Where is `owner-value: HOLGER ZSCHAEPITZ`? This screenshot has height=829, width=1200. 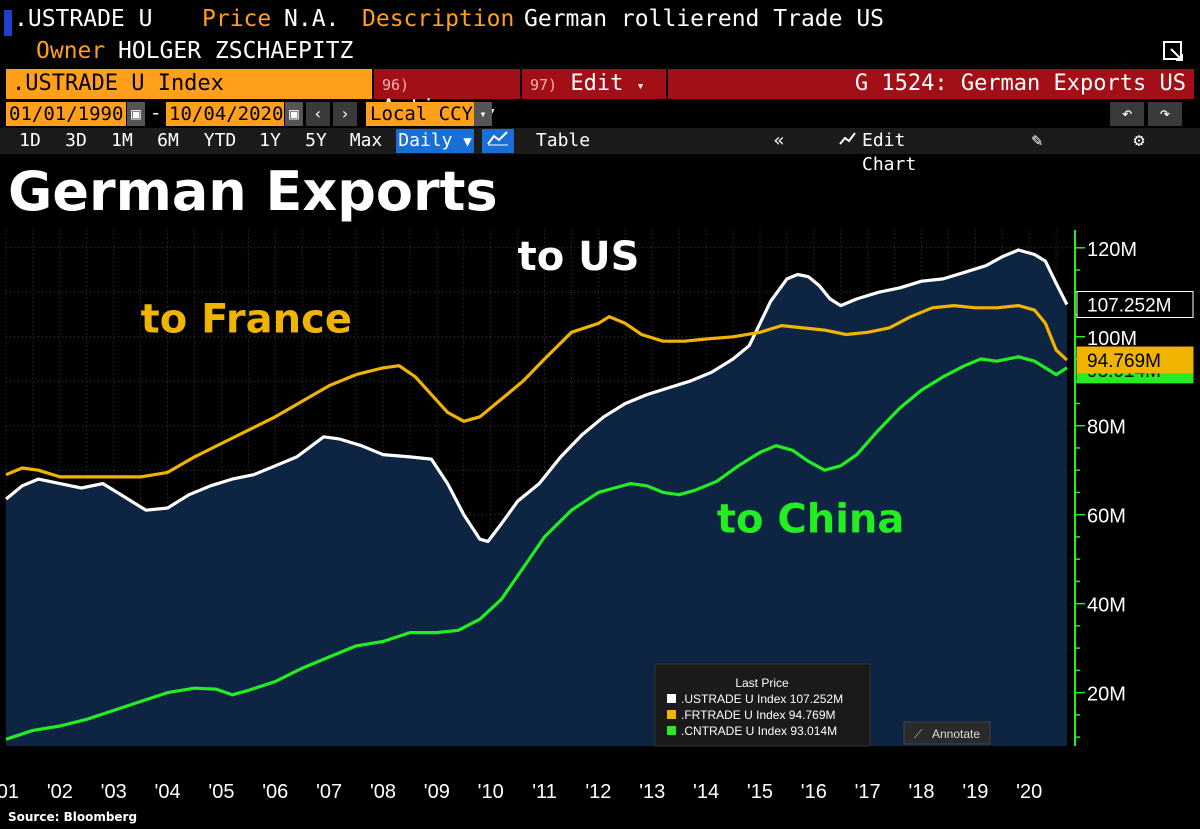
owner-value: HOLGER ZSCHAEPITZ is located at coordinates (236, 51).